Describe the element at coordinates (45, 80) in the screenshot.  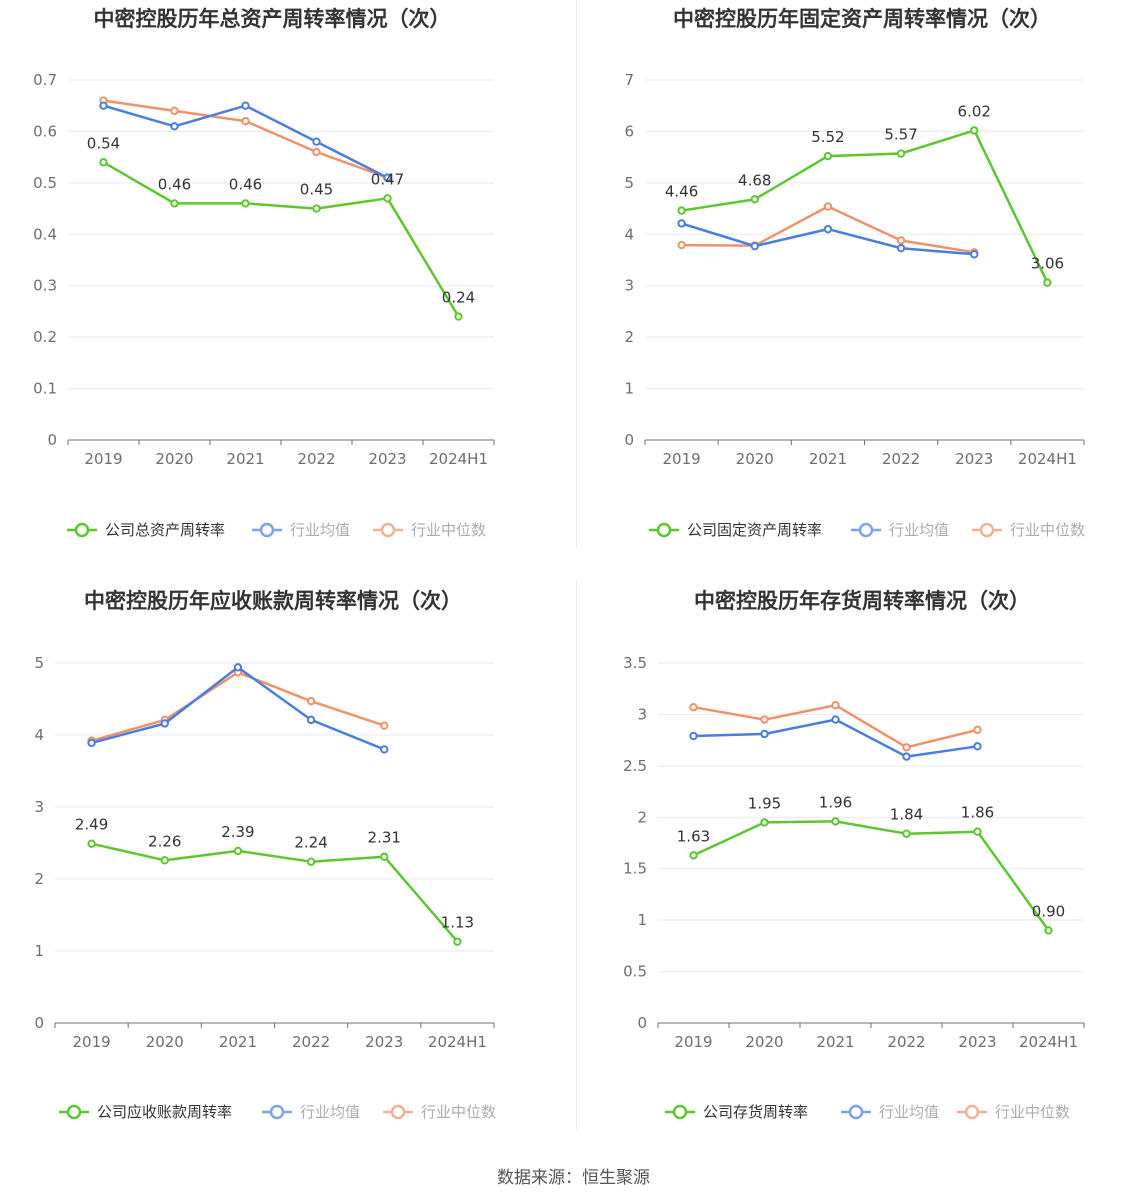
I see `y-tick-label: 0.7` at that location.